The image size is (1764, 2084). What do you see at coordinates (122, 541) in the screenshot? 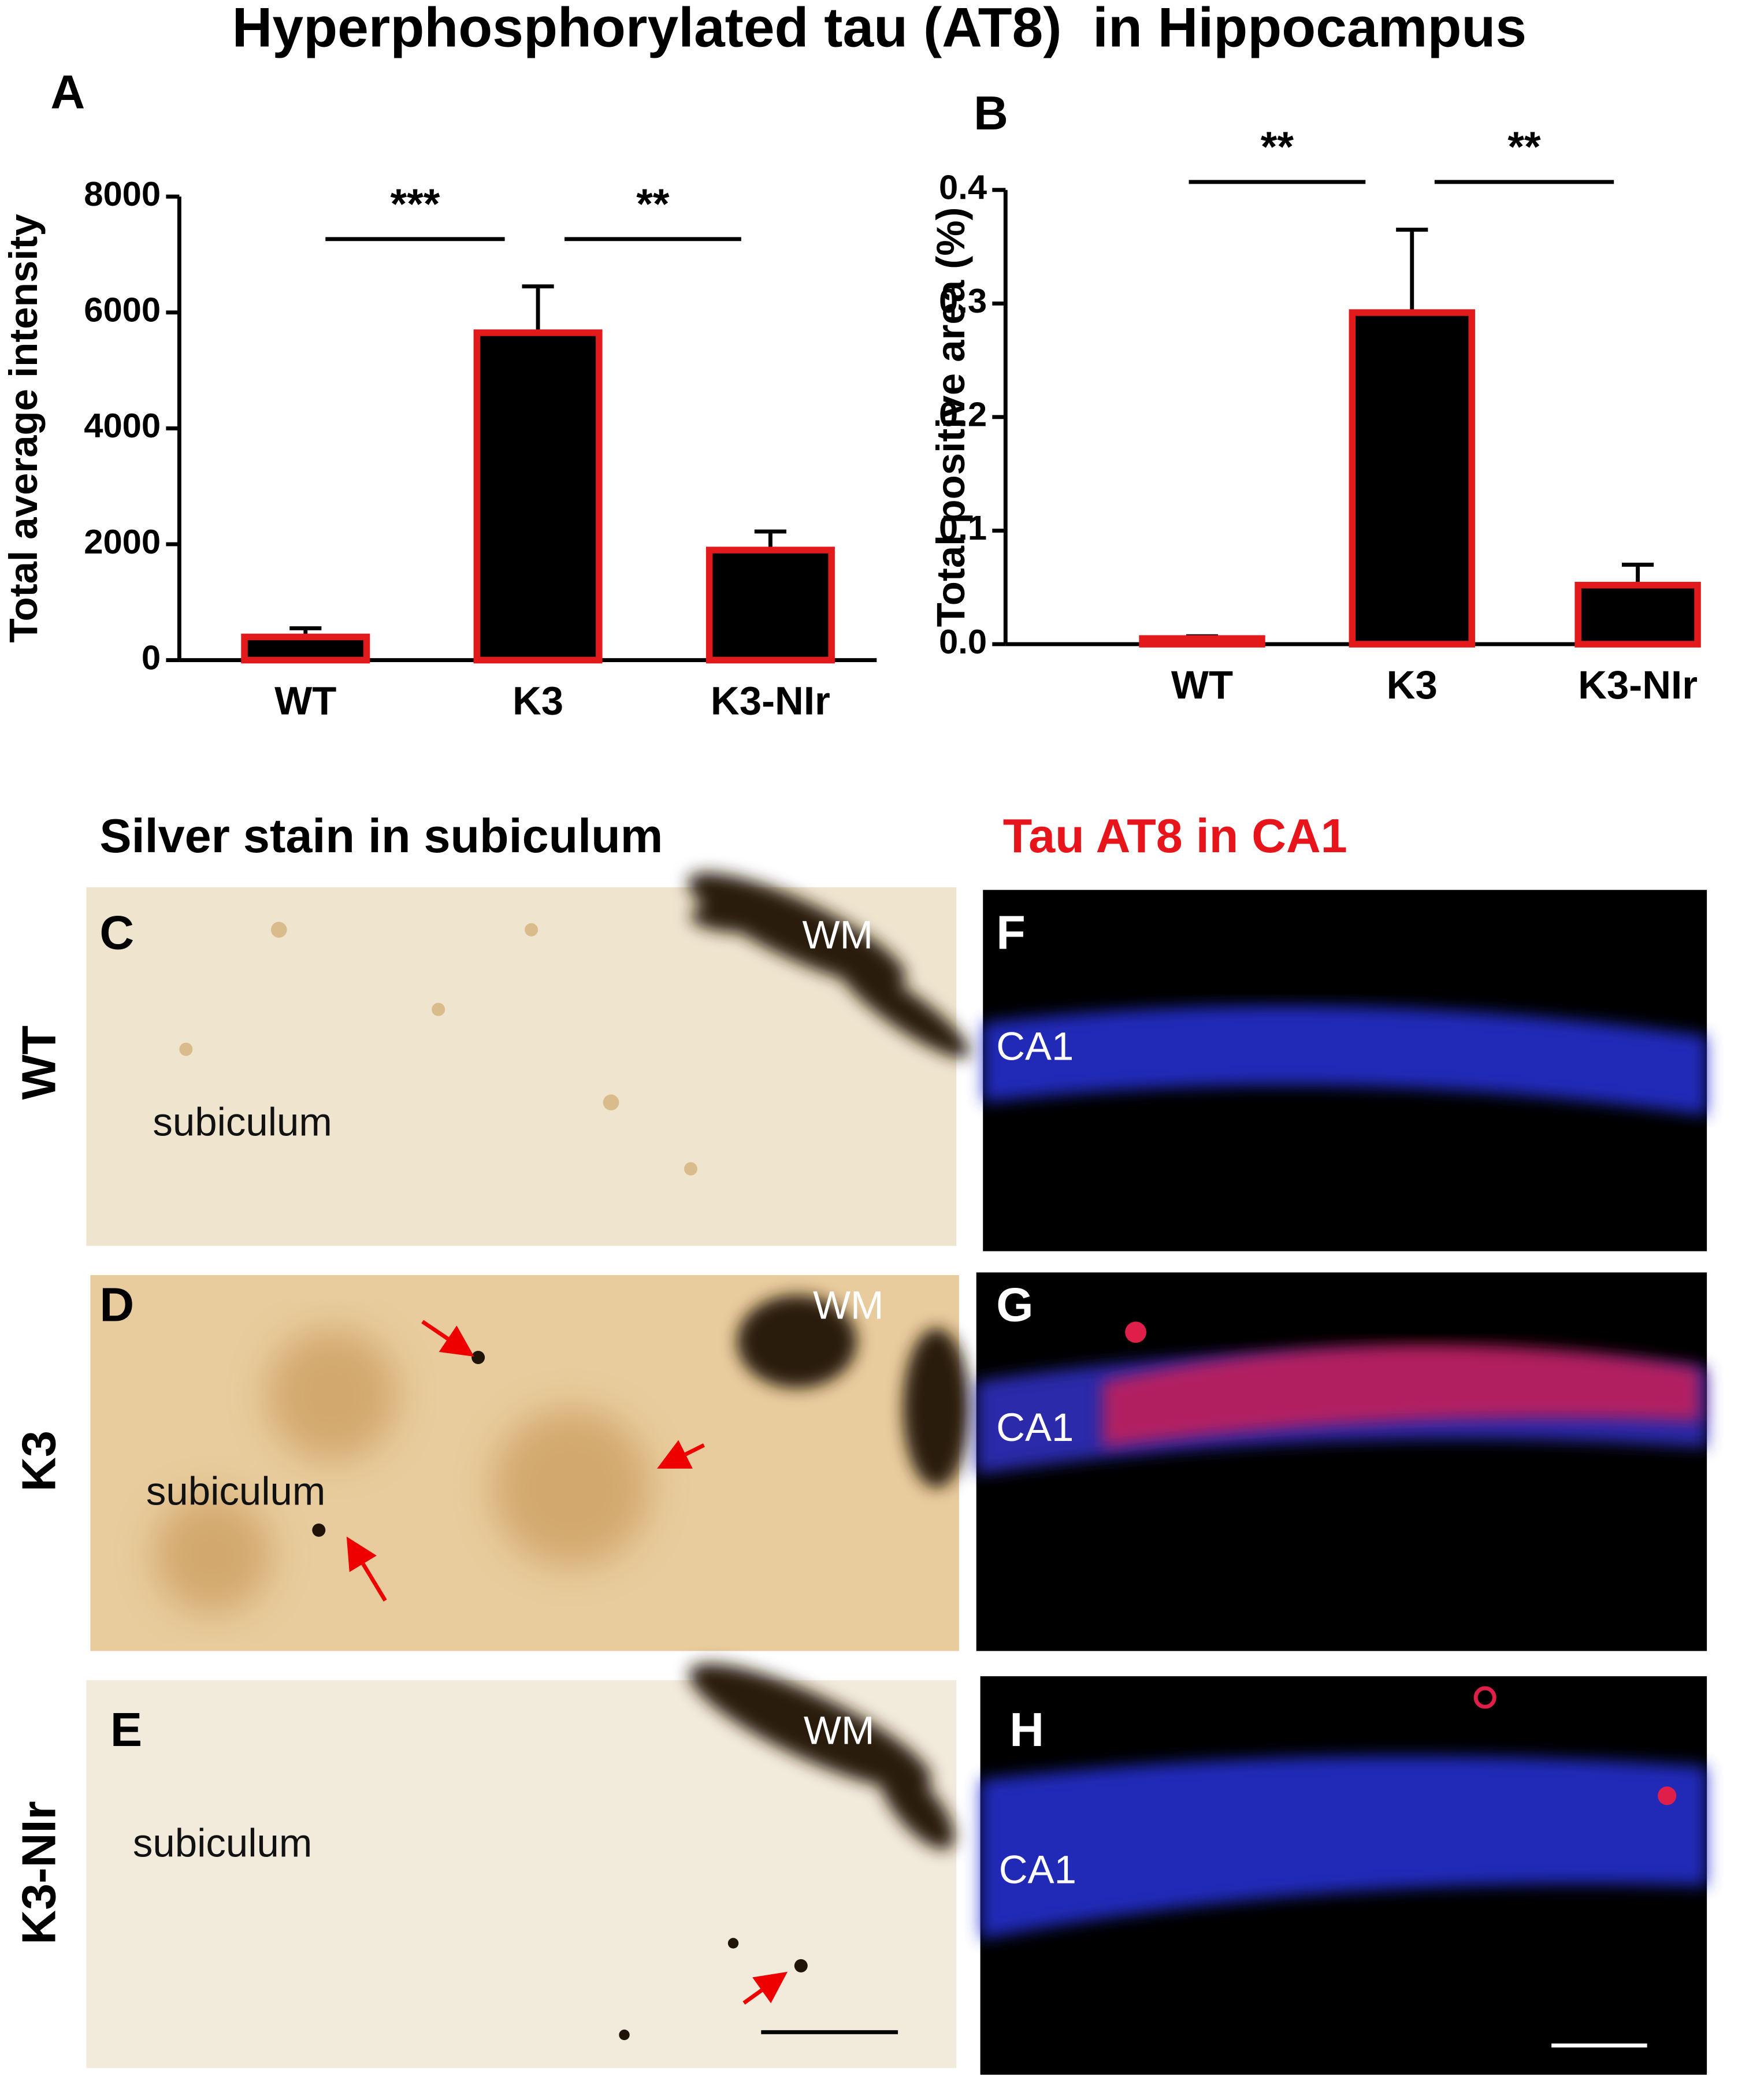
I see `y-tick-label: 2000` at bounding box center [122, 541].